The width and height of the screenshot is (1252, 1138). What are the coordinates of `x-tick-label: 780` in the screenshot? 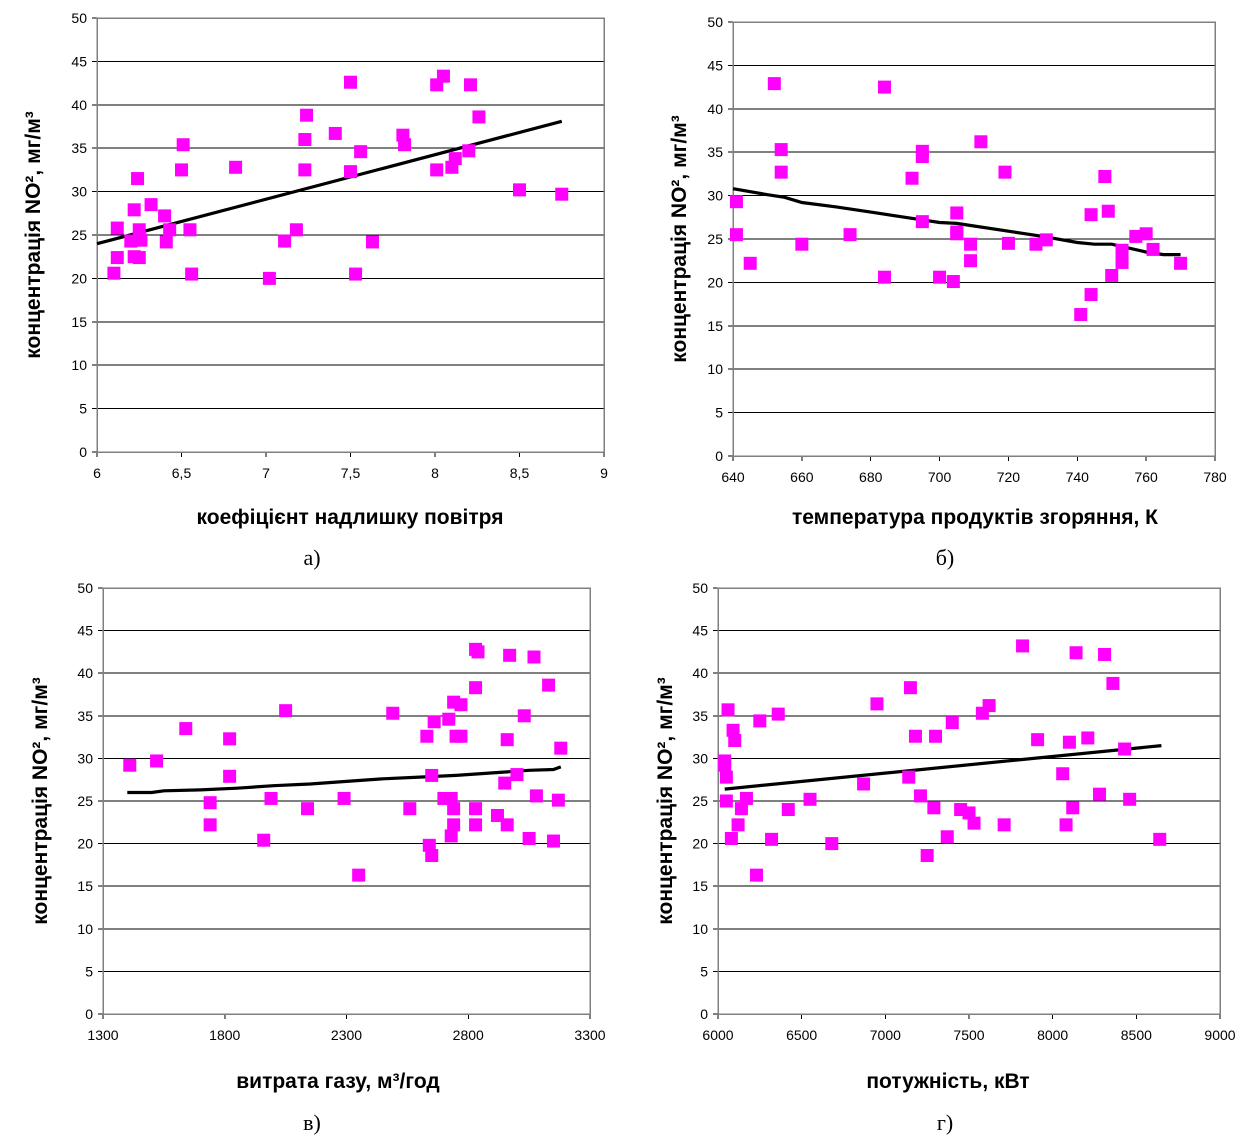 It's located at (1215, 477).